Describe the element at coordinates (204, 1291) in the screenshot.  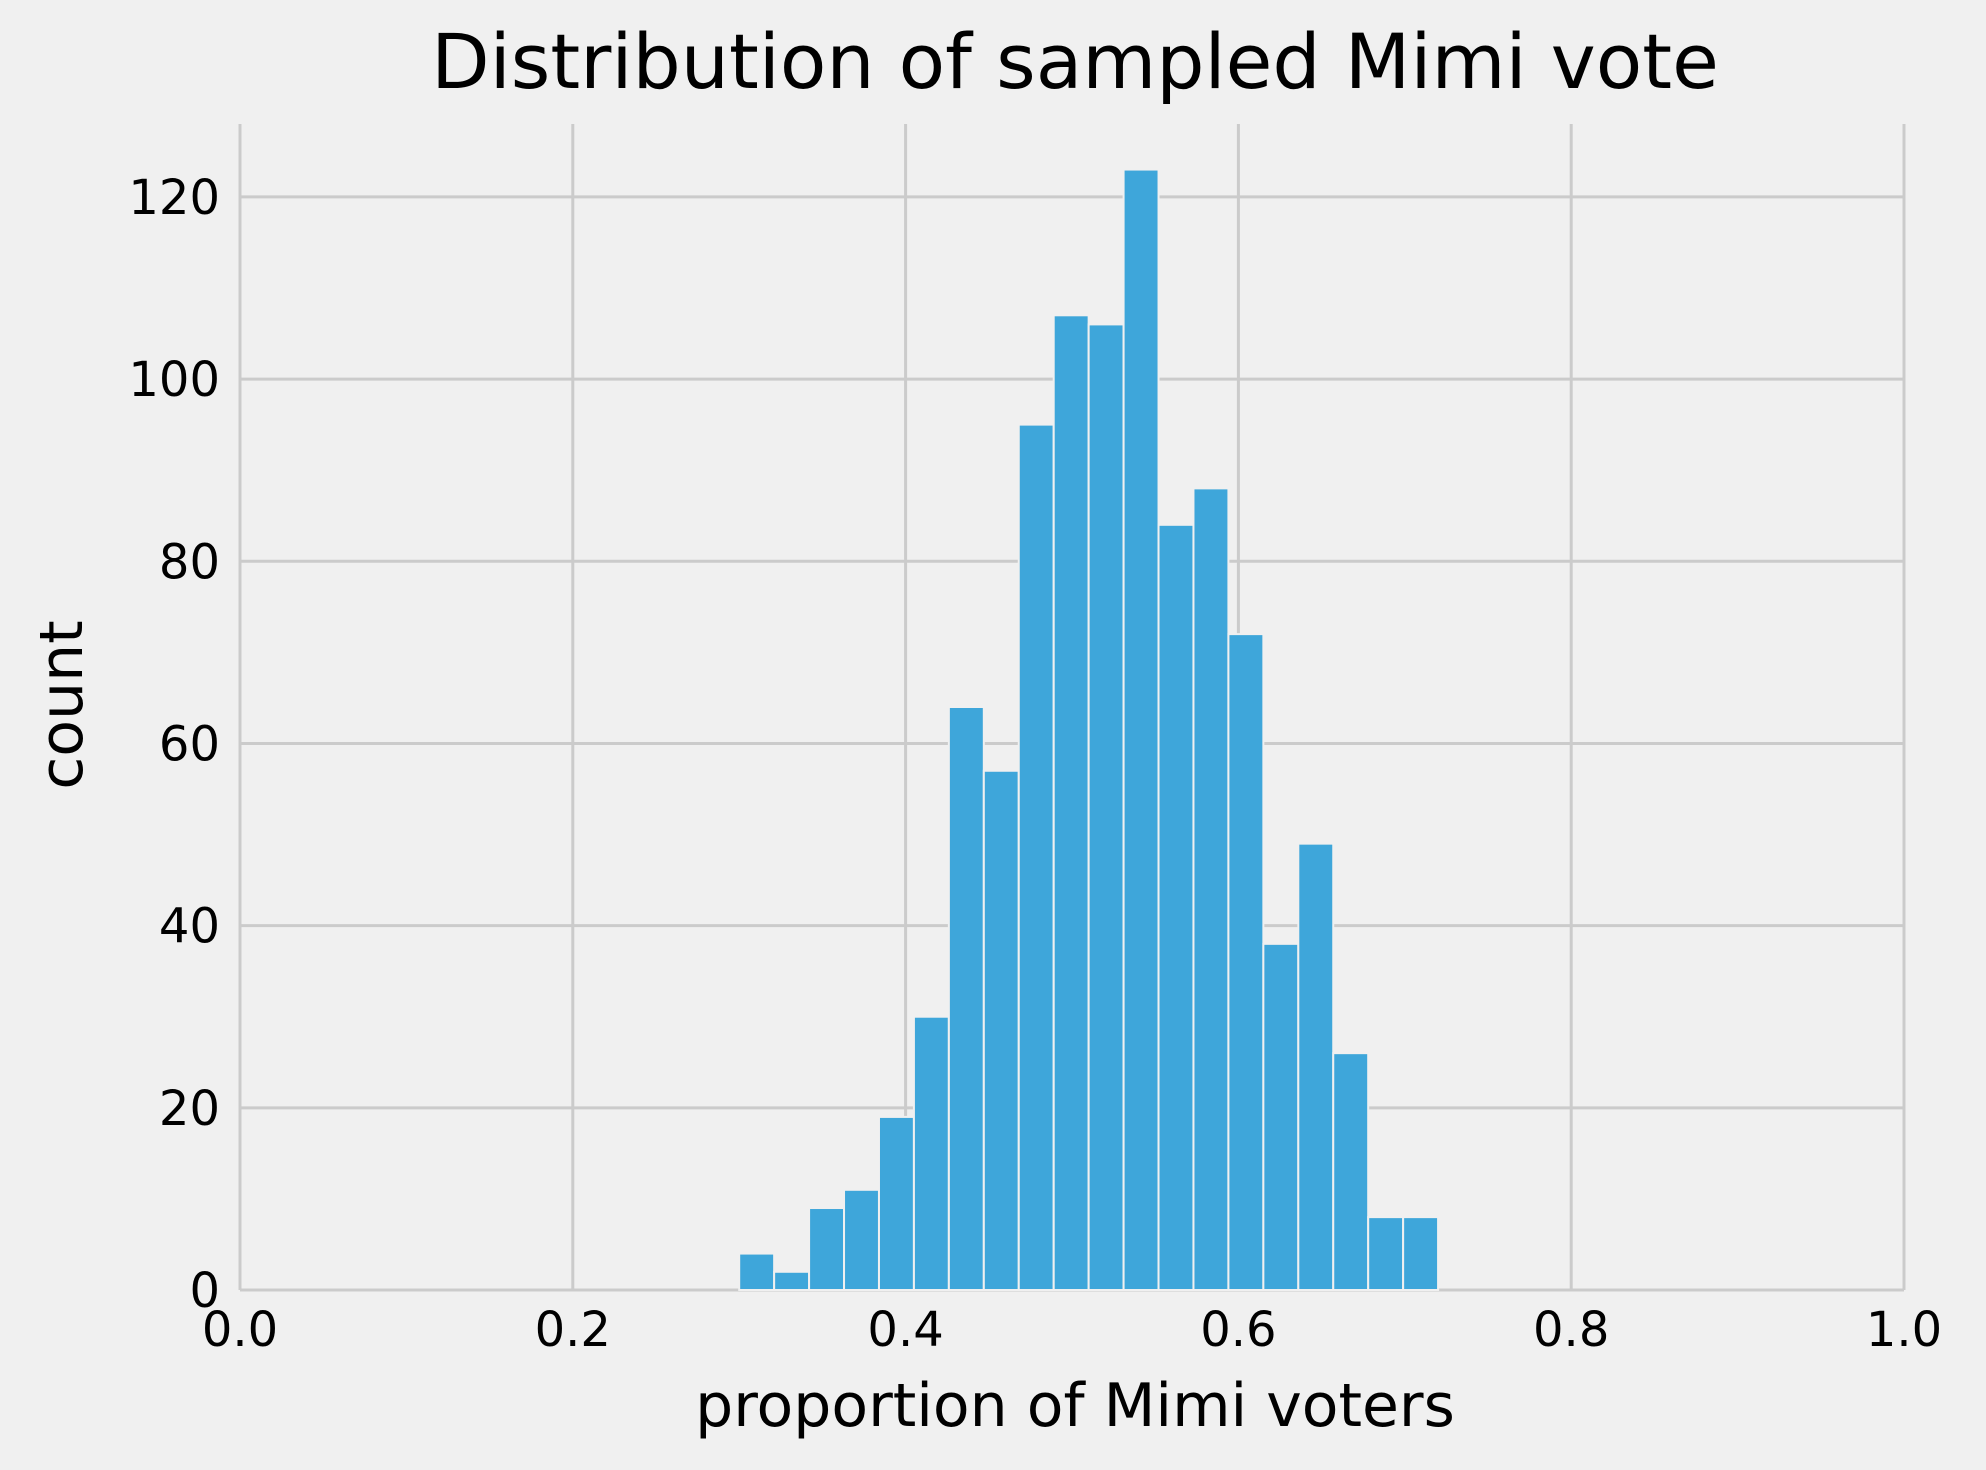
I see `y-tick-label: 0` at that location.